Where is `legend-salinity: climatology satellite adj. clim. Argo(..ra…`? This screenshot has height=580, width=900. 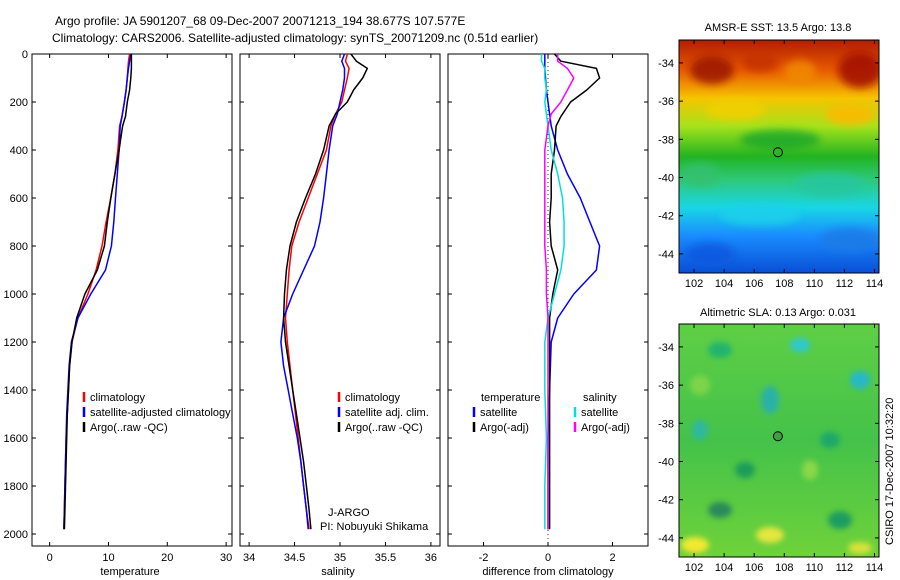
legend-salinity: climatology satellite adj. clim. Argo(..ra… is located at coordinates (383, 413).